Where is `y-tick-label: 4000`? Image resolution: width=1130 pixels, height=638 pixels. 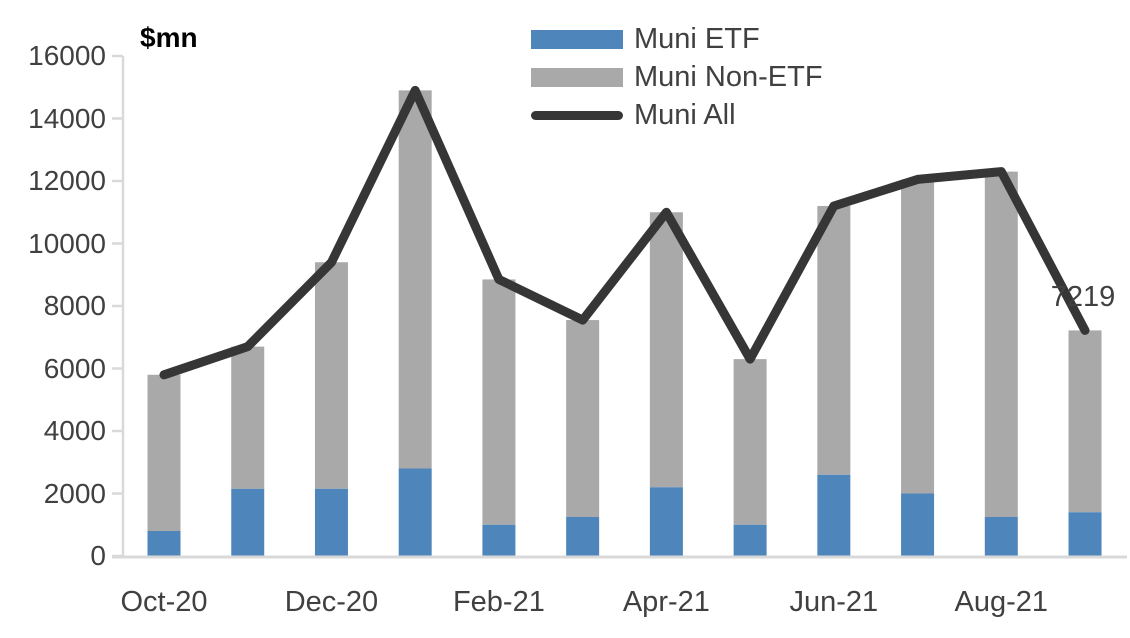
y-tick-label: 4000 is located at coordinates (74, 430).